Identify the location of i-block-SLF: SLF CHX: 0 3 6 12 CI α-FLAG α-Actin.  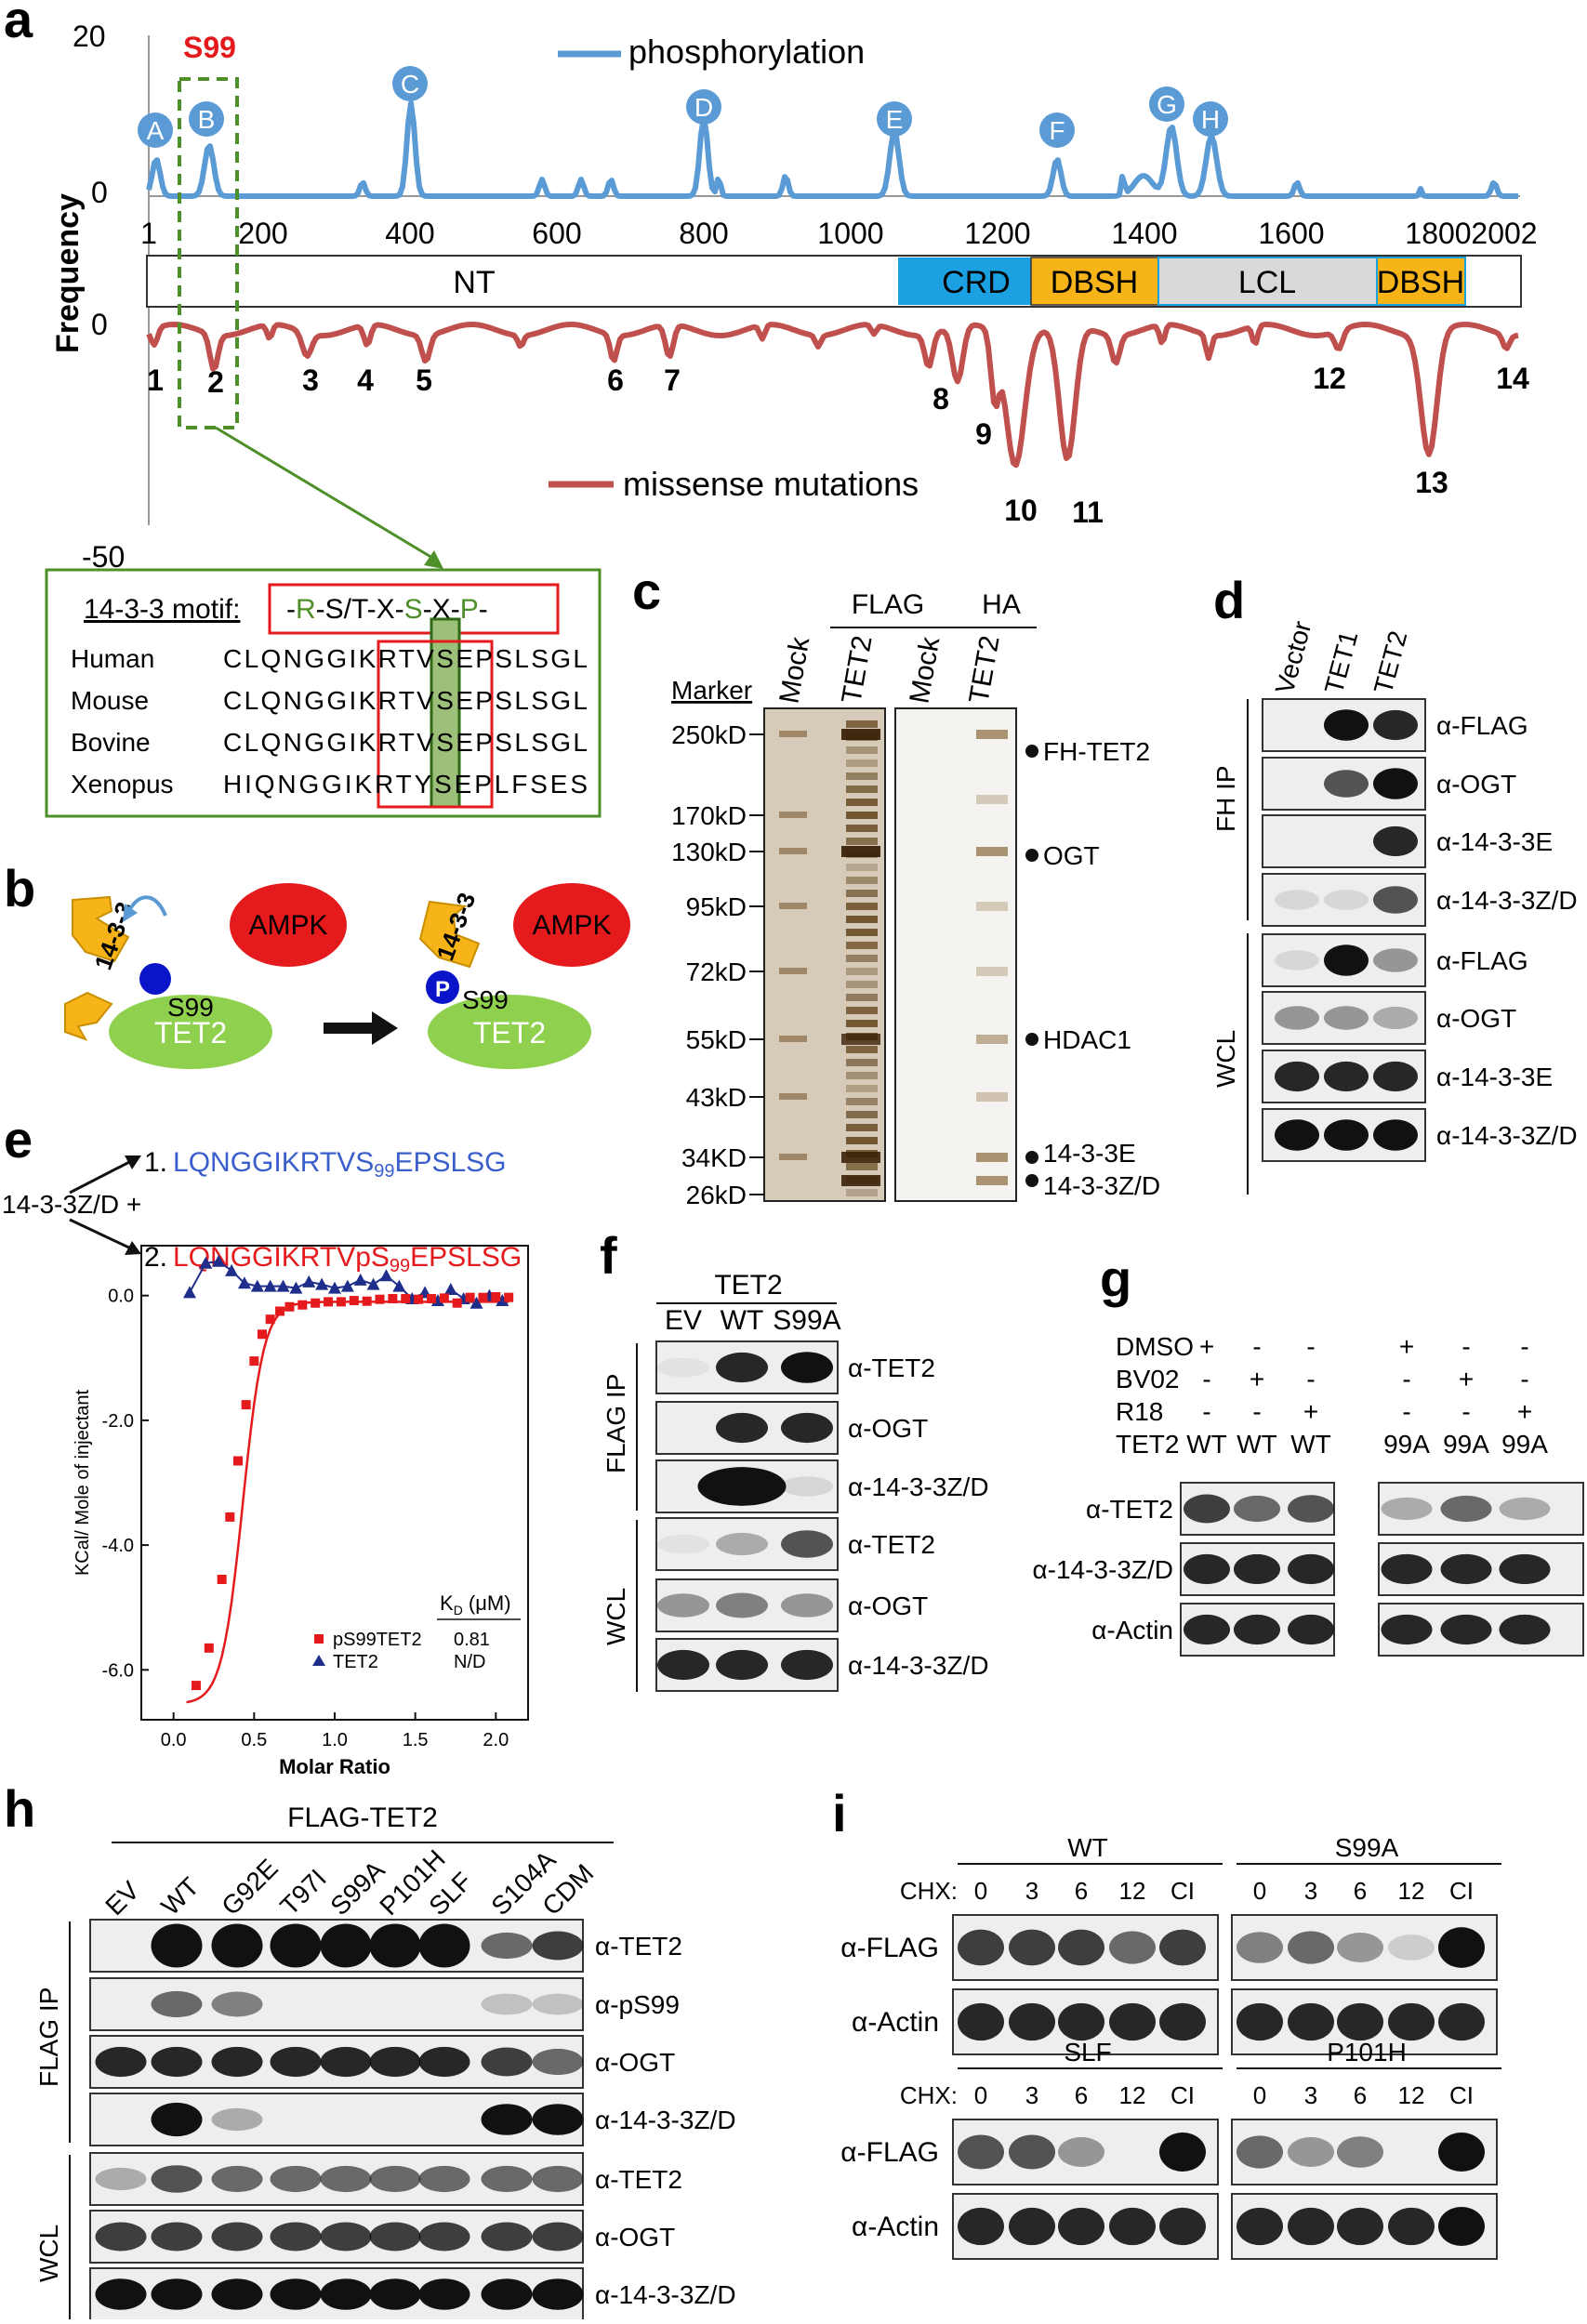
(1031, 2149).